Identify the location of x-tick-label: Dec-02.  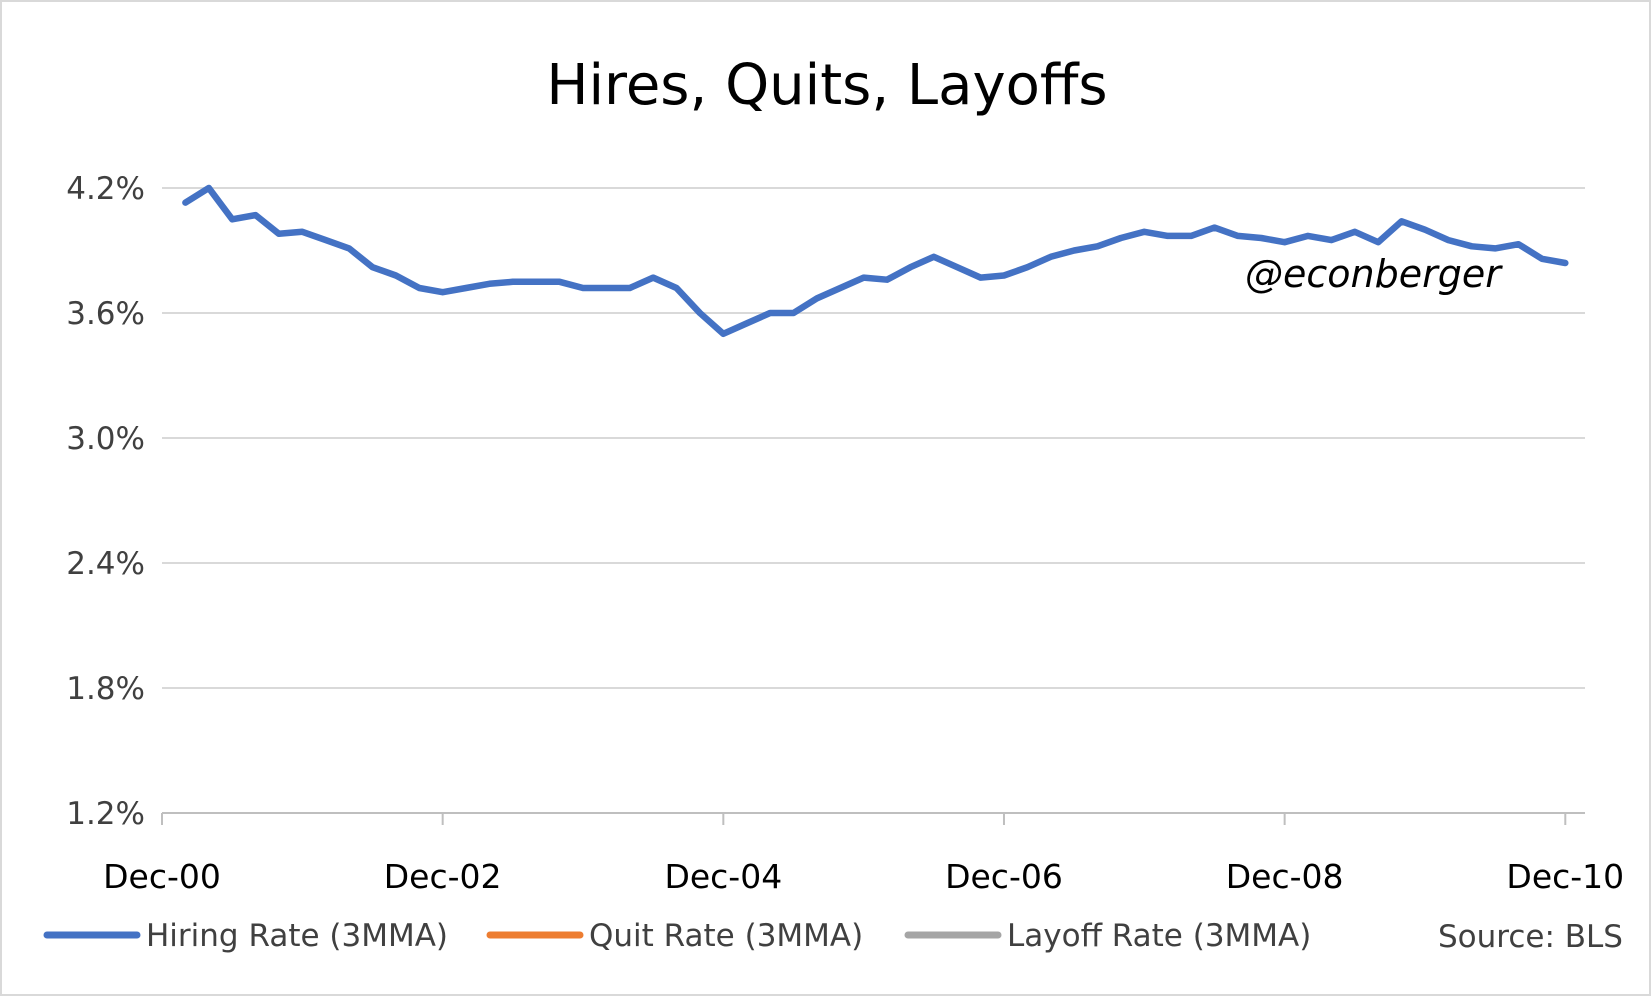
(443, 876).